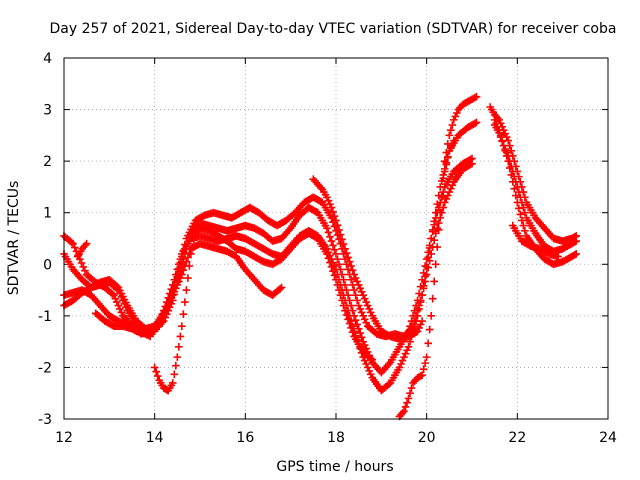 The height and width of the screenshot is (480, 640). What do you see at coordinates (47, 214) in the screenshot?
I see `y-tick-label: 1` at bounding box center [47, 214].